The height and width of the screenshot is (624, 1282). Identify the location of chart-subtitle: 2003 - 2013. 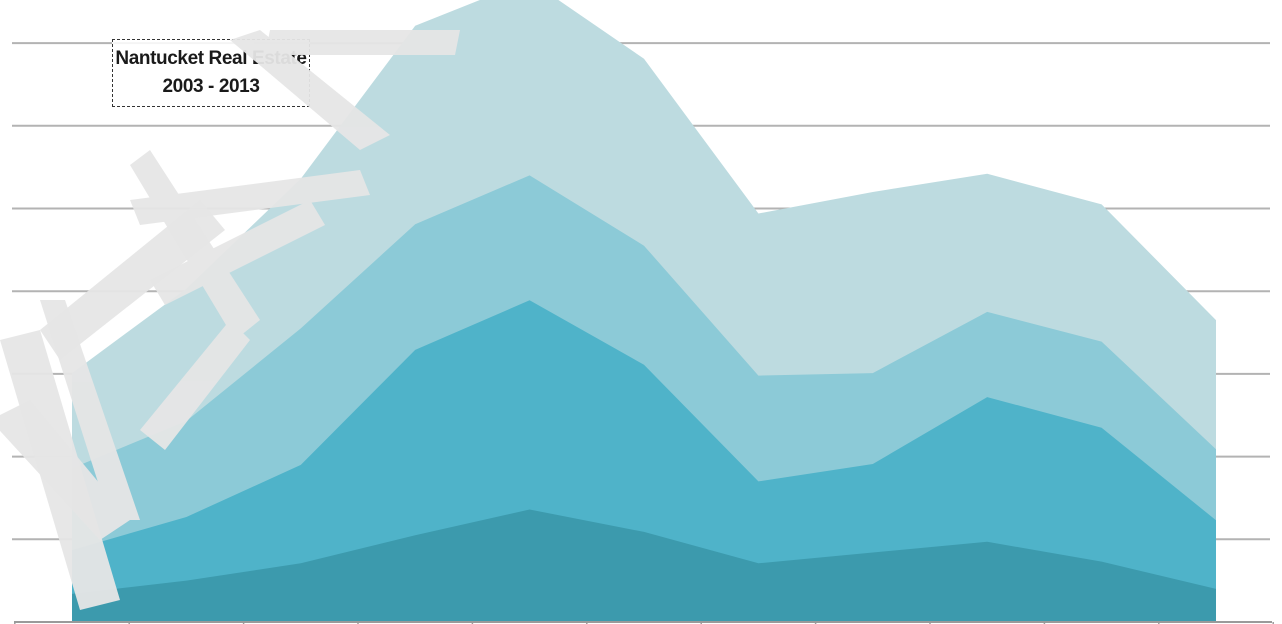
(211, 86).